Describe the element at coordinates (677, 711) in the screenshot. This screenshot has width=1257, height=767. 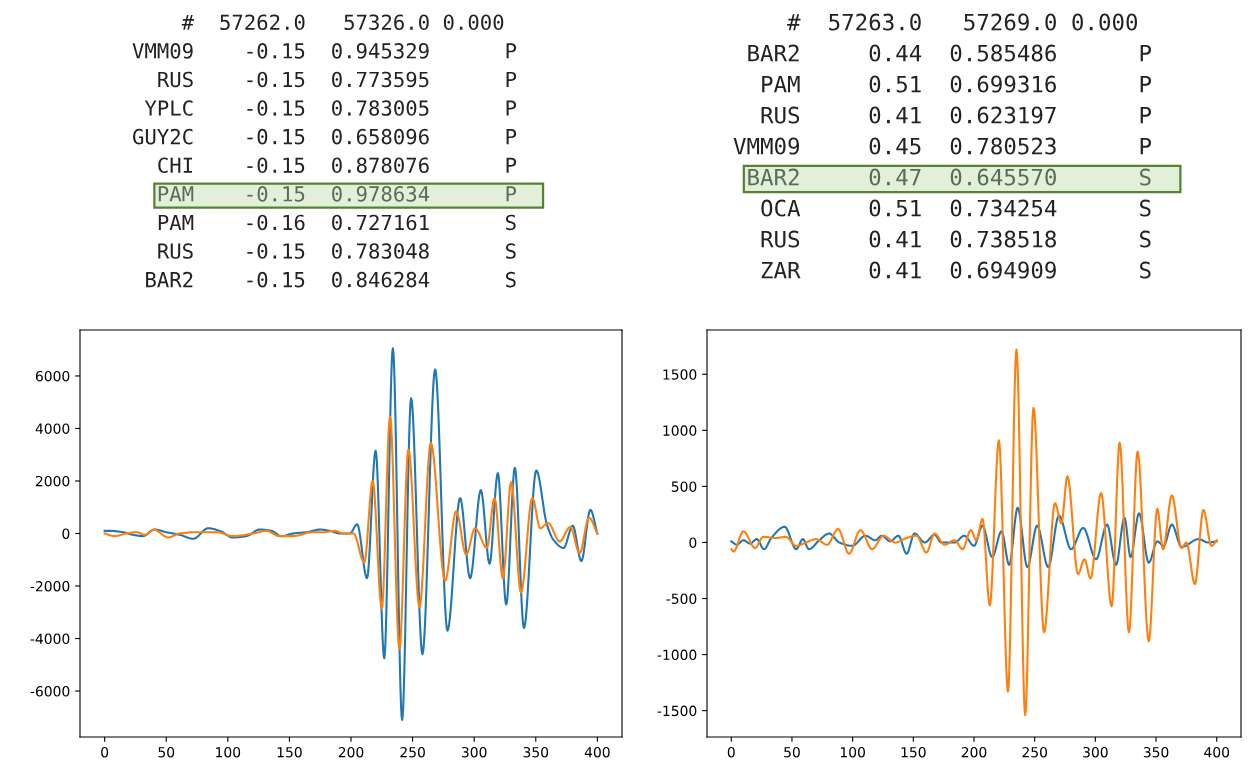
I see `y-tick-label: -1500` at that location.